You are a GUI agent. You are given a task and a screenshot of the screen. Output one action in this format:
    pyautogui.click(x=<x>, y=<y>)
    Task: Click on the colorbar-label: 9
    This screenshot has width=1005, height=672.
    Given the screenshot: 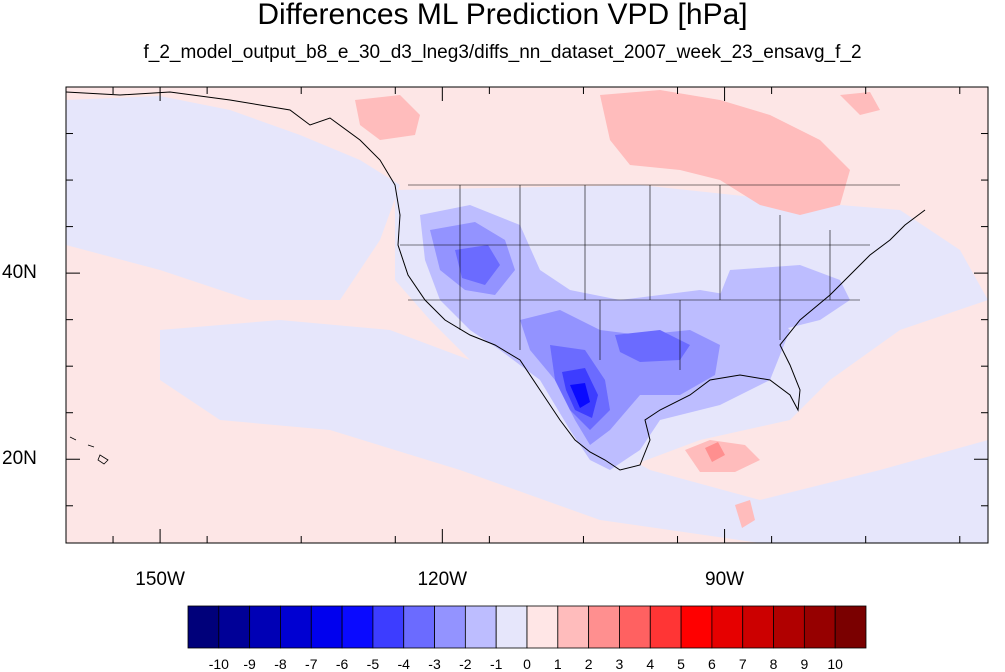 What is the action you would take?
    pyautogui.click(x=804, y=664)
    